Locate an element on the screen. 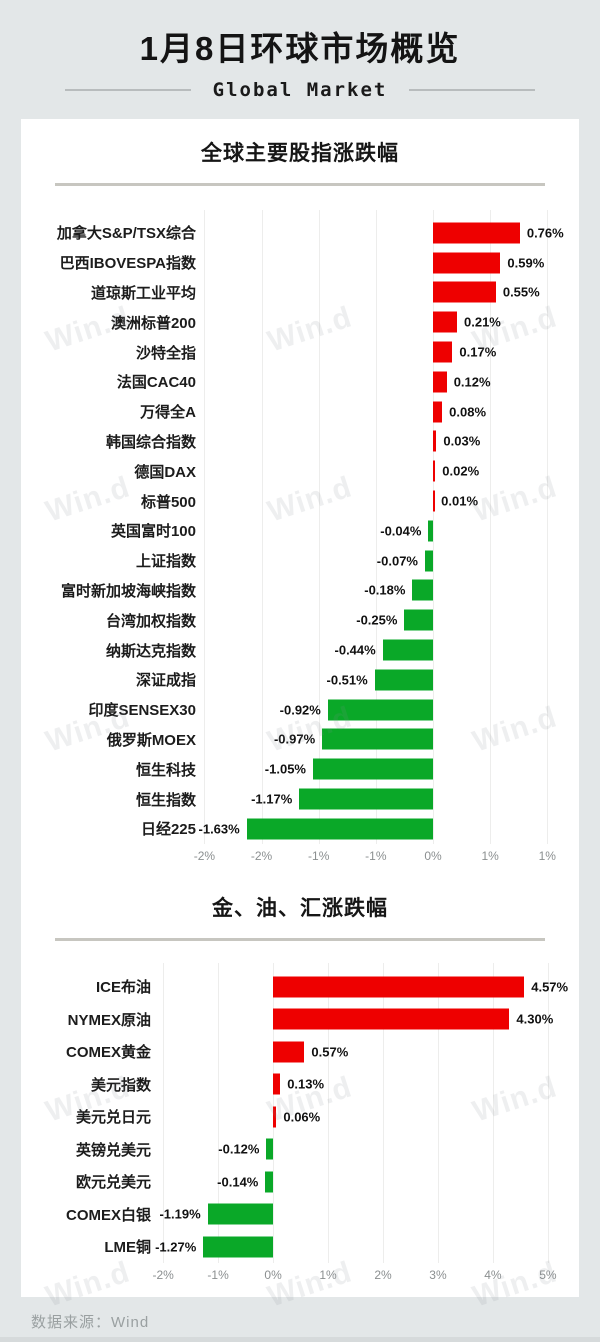 The width and height of the screenshot is (600, 1342). category-label: 上证指数 is located at coordinates (165, 562).